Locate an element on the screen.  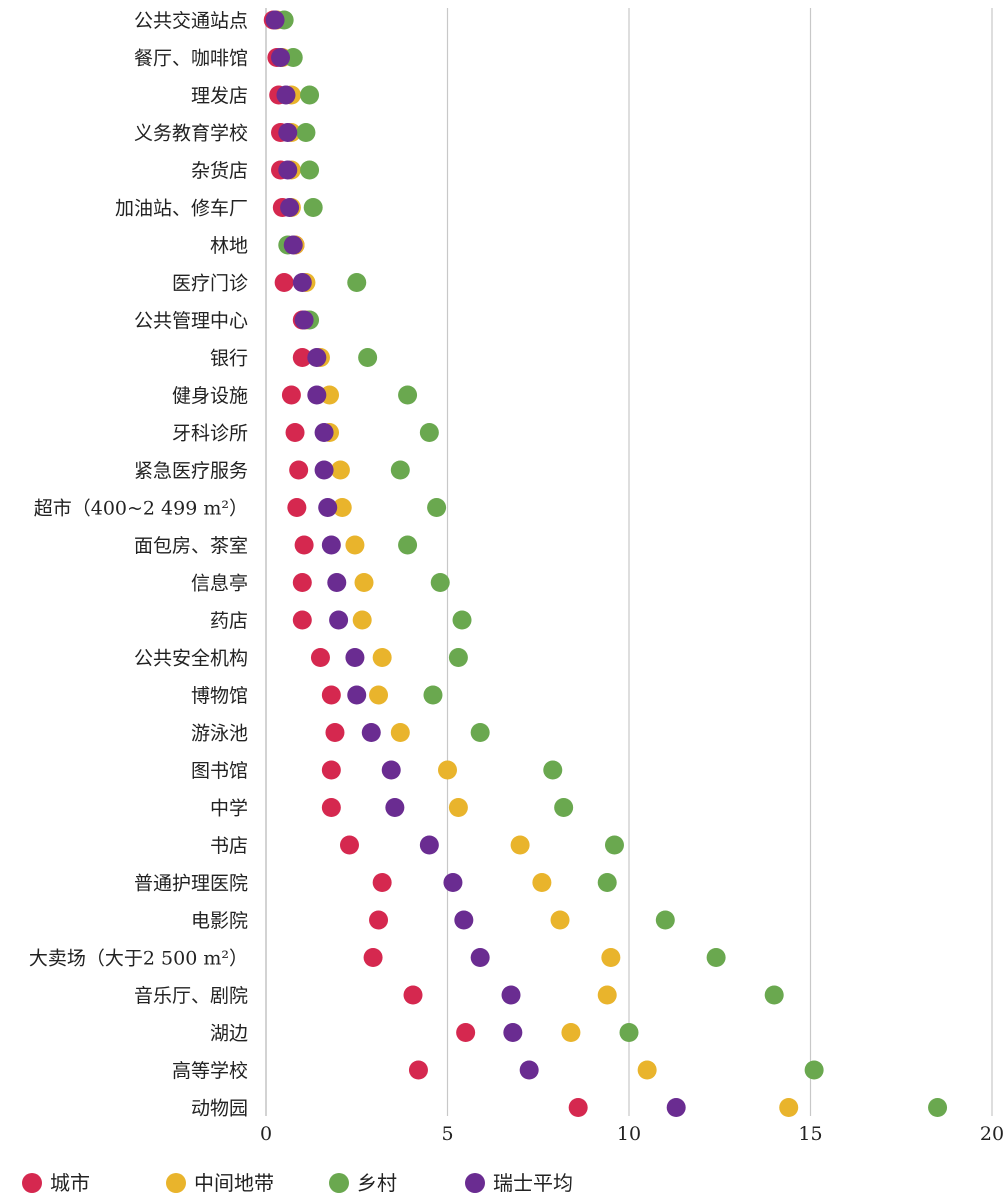
legend-item-3: 瑞士平均 is located at coordinates (519, 1183).